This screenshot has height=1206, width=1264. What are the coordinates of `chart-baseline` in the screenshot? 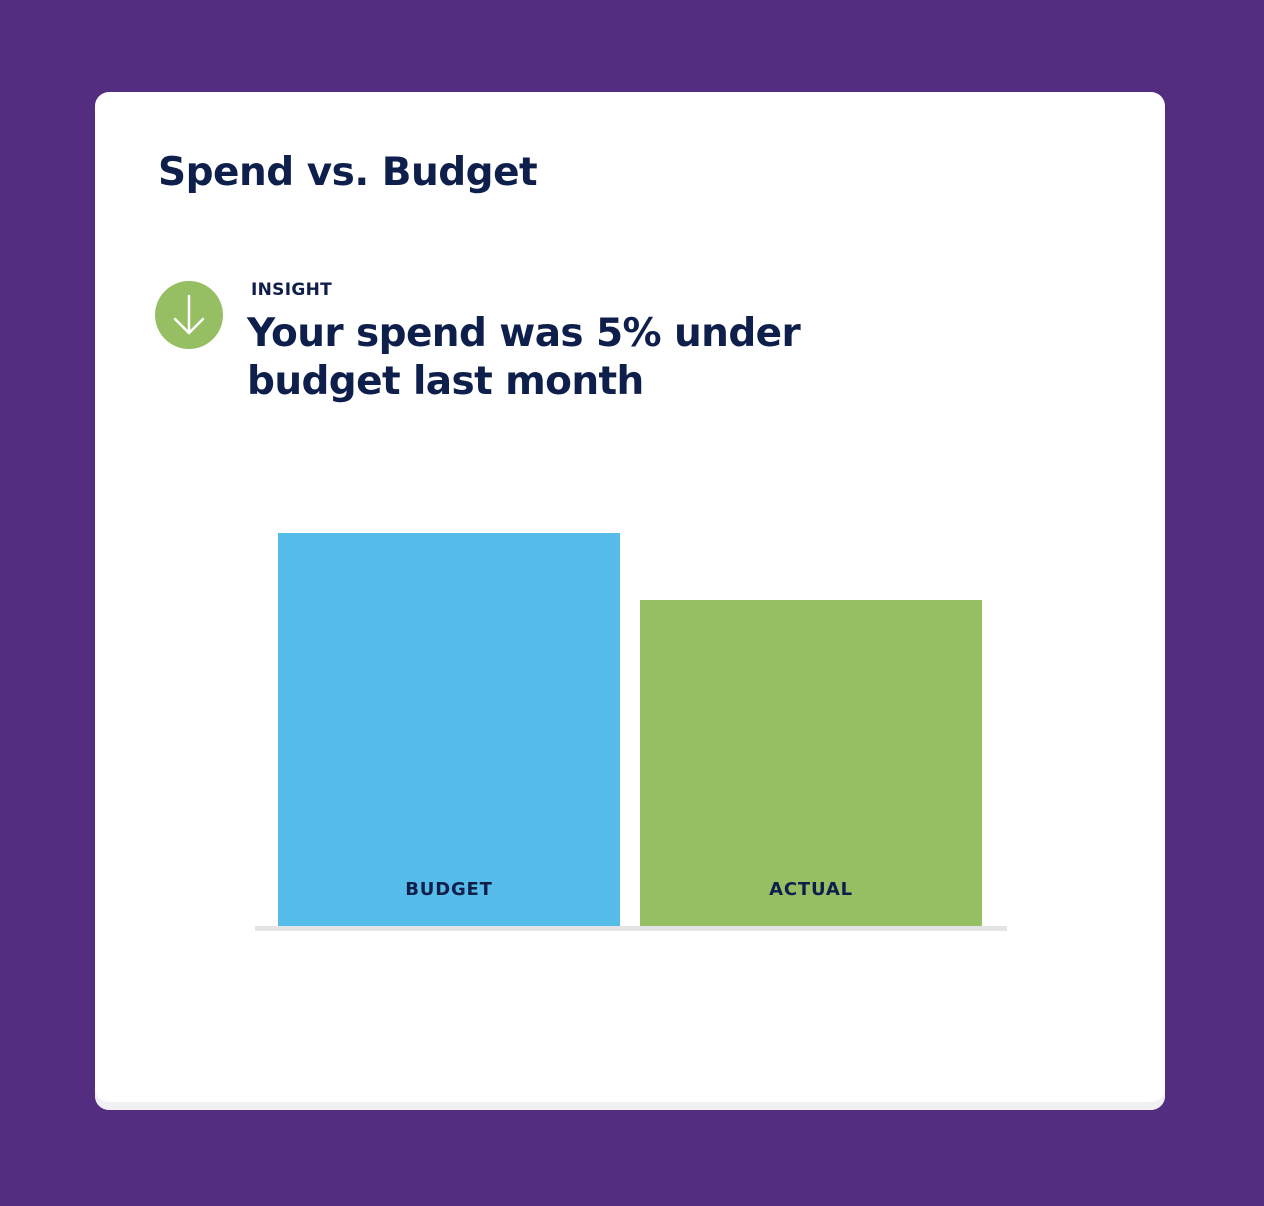 It's located at (631, 928).